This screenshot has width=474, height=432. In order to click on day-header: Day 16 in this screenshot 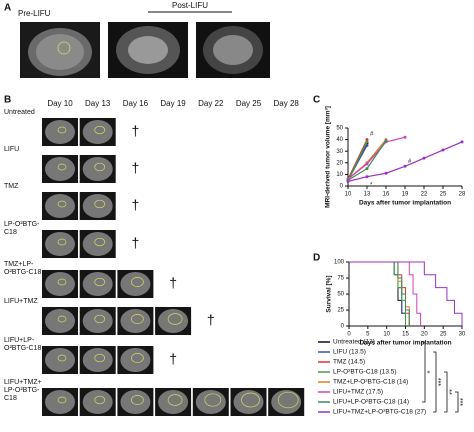, I will do `click(136, 103)`.